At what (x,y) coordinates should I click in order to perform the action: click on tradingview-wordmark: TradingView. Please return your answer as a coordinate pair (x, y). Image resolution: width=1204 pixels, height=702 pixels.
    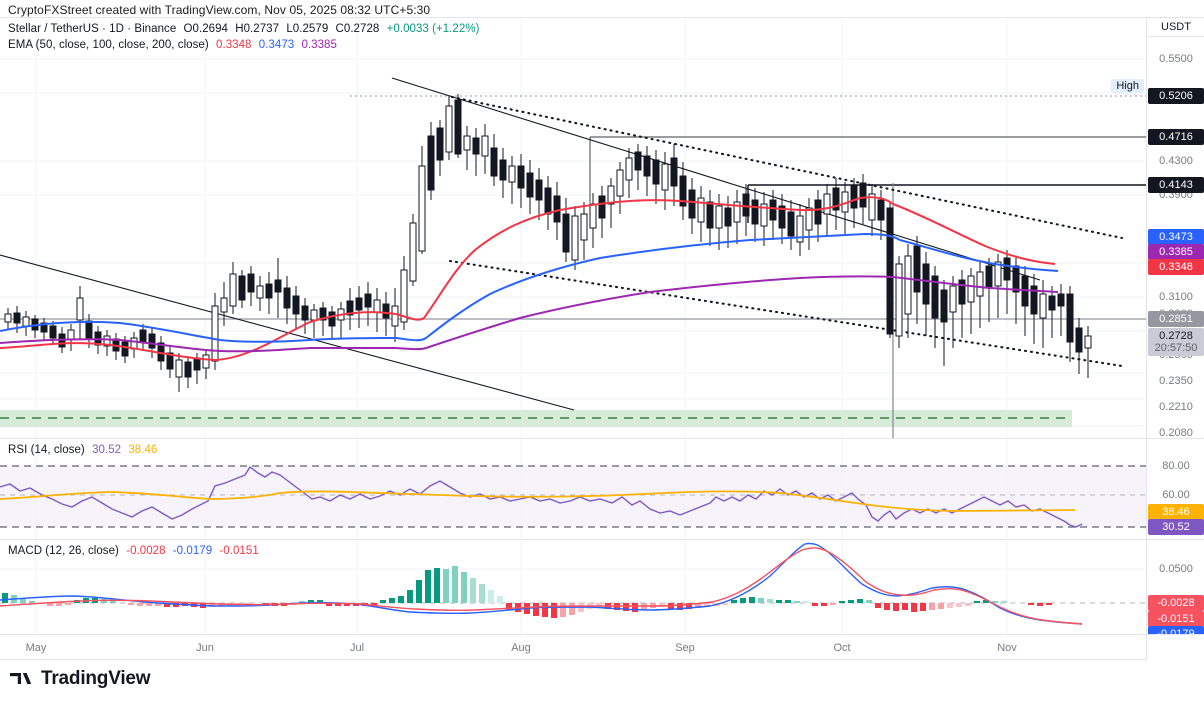
    Looking at the image, I should click on (96, 678).